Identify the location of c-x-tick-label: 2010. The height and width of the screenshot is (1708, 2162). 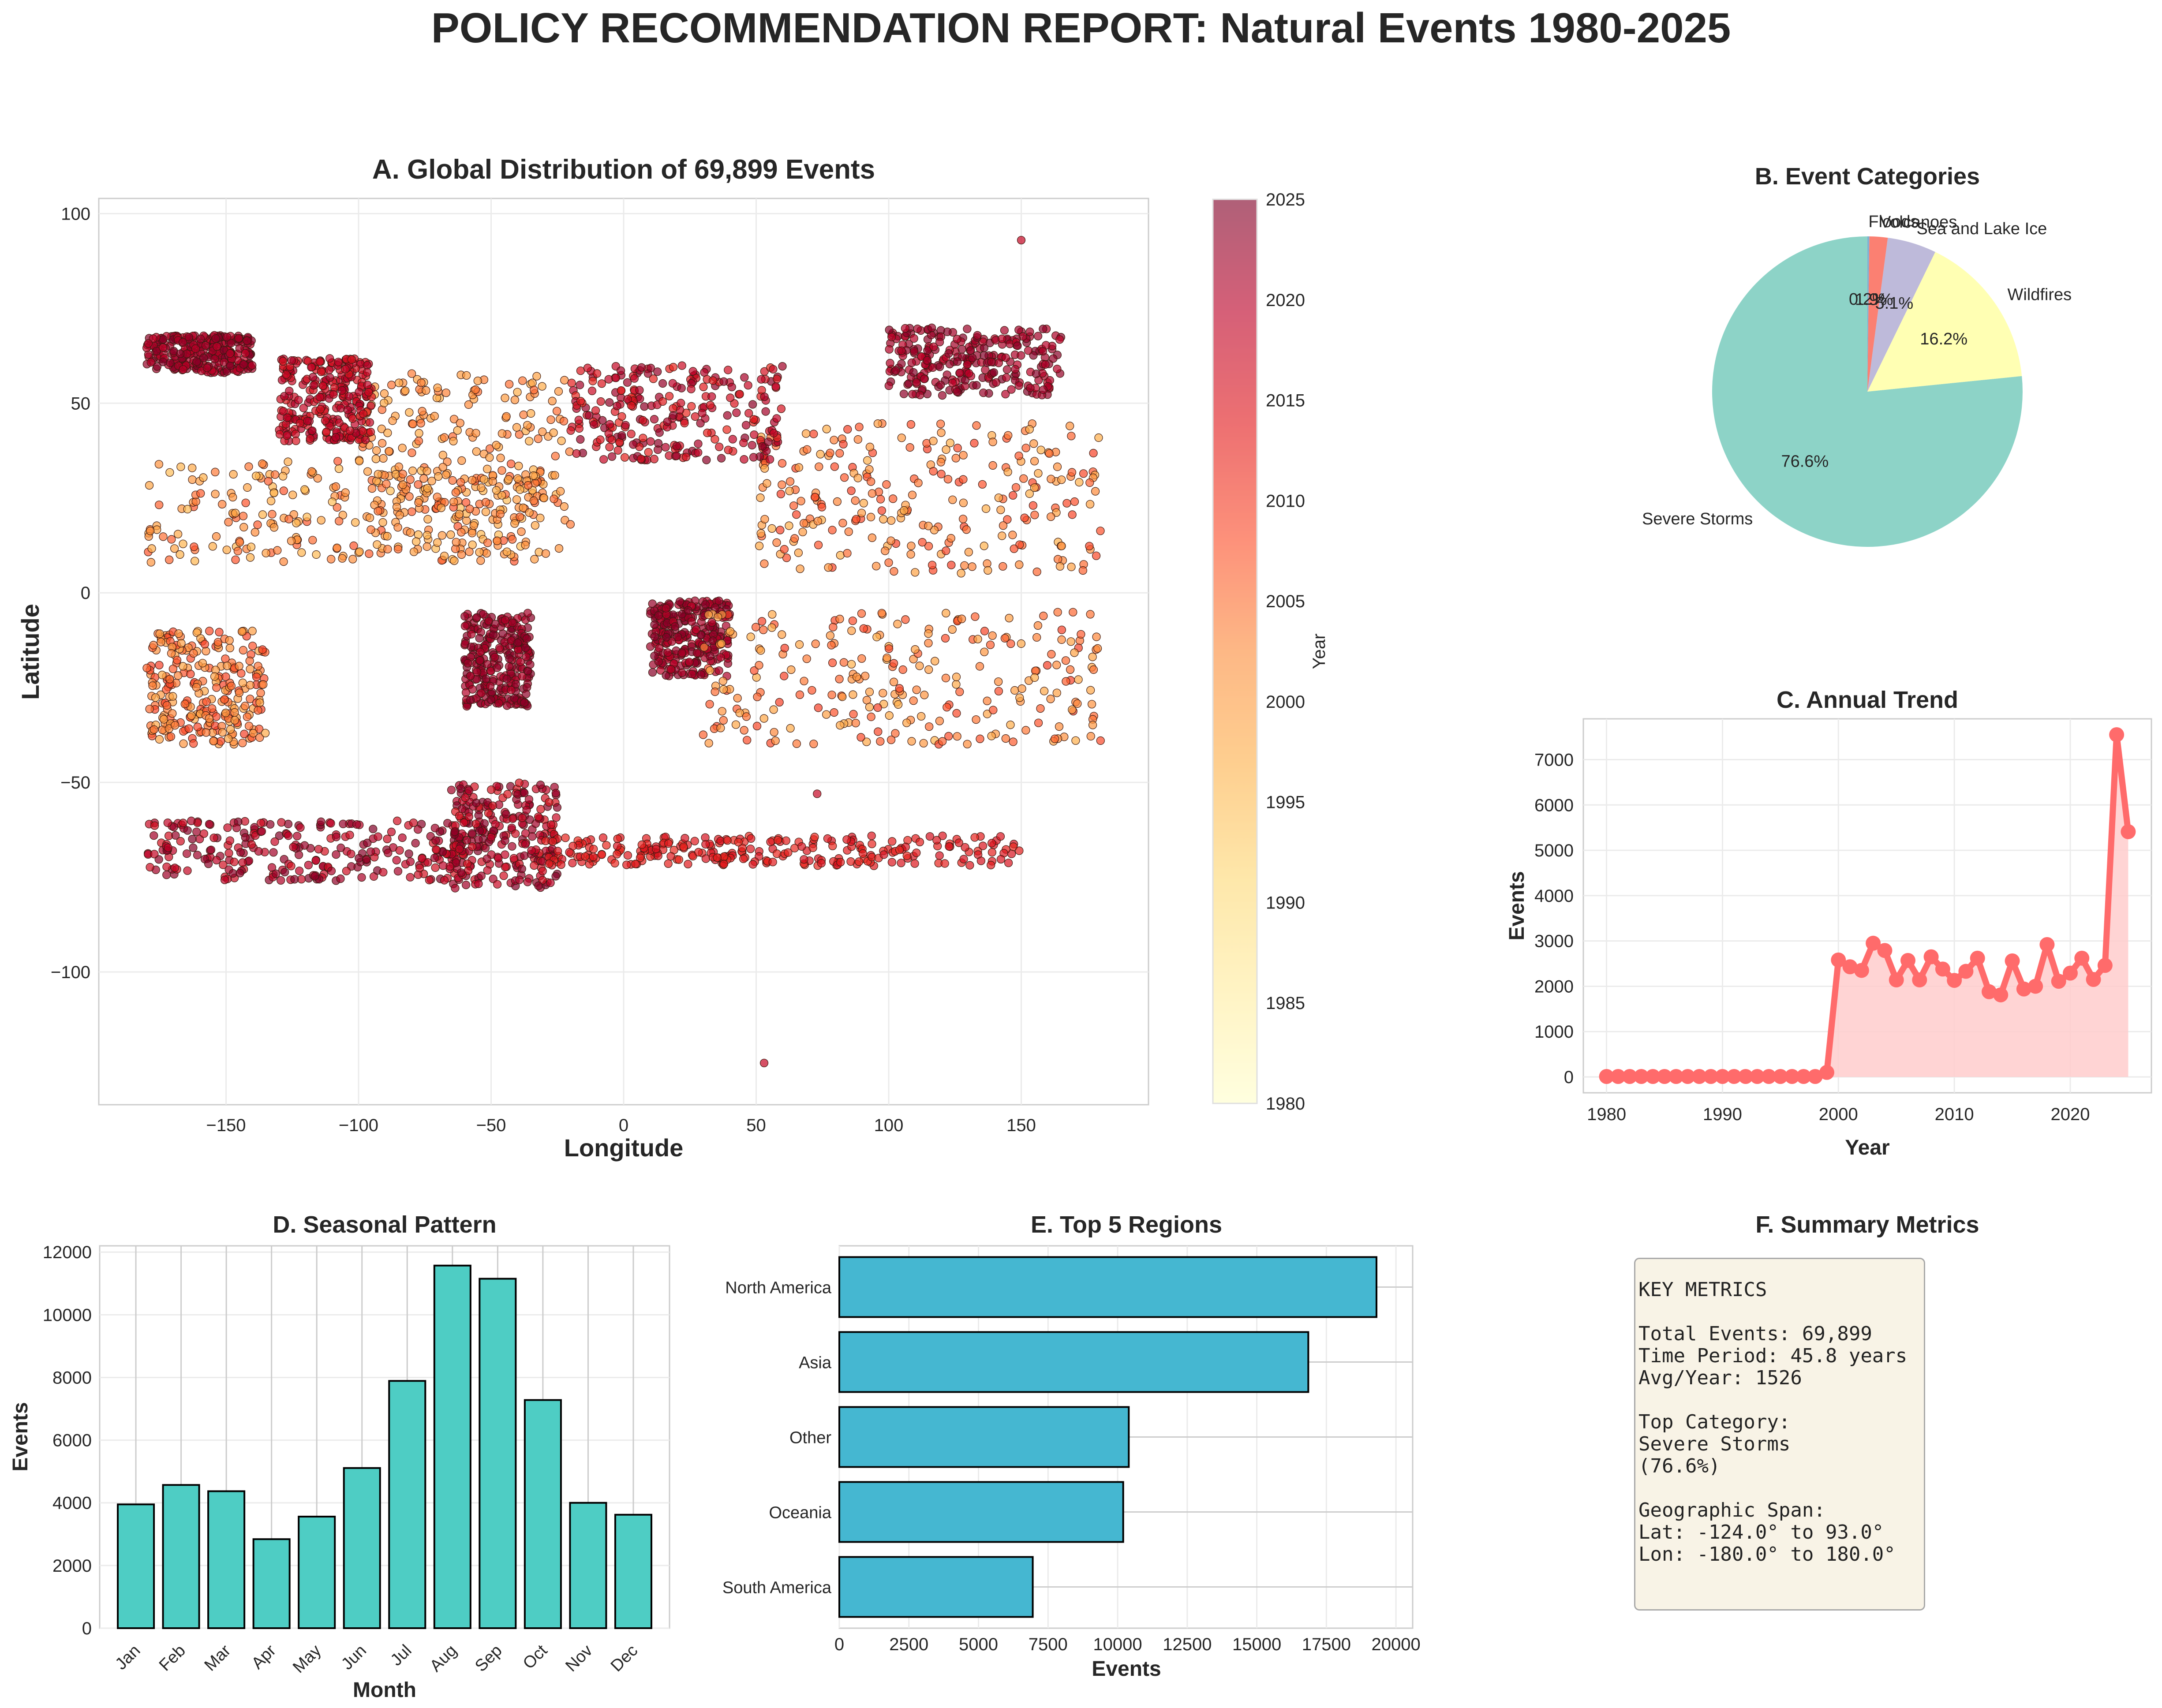
(1954, 1114).